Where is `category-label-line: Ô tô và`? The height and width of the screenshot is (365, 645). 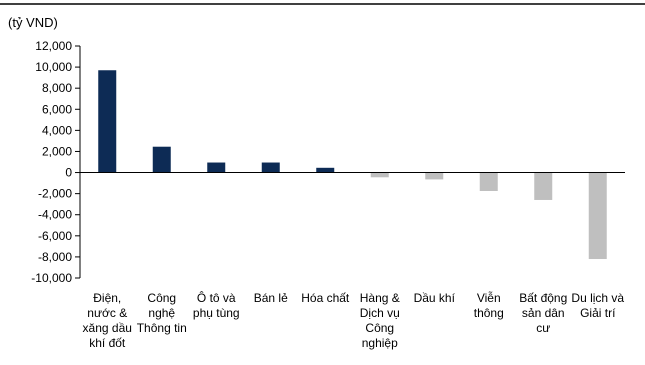 category-label-line: Ô tô và is located at coordinates (216, 297).